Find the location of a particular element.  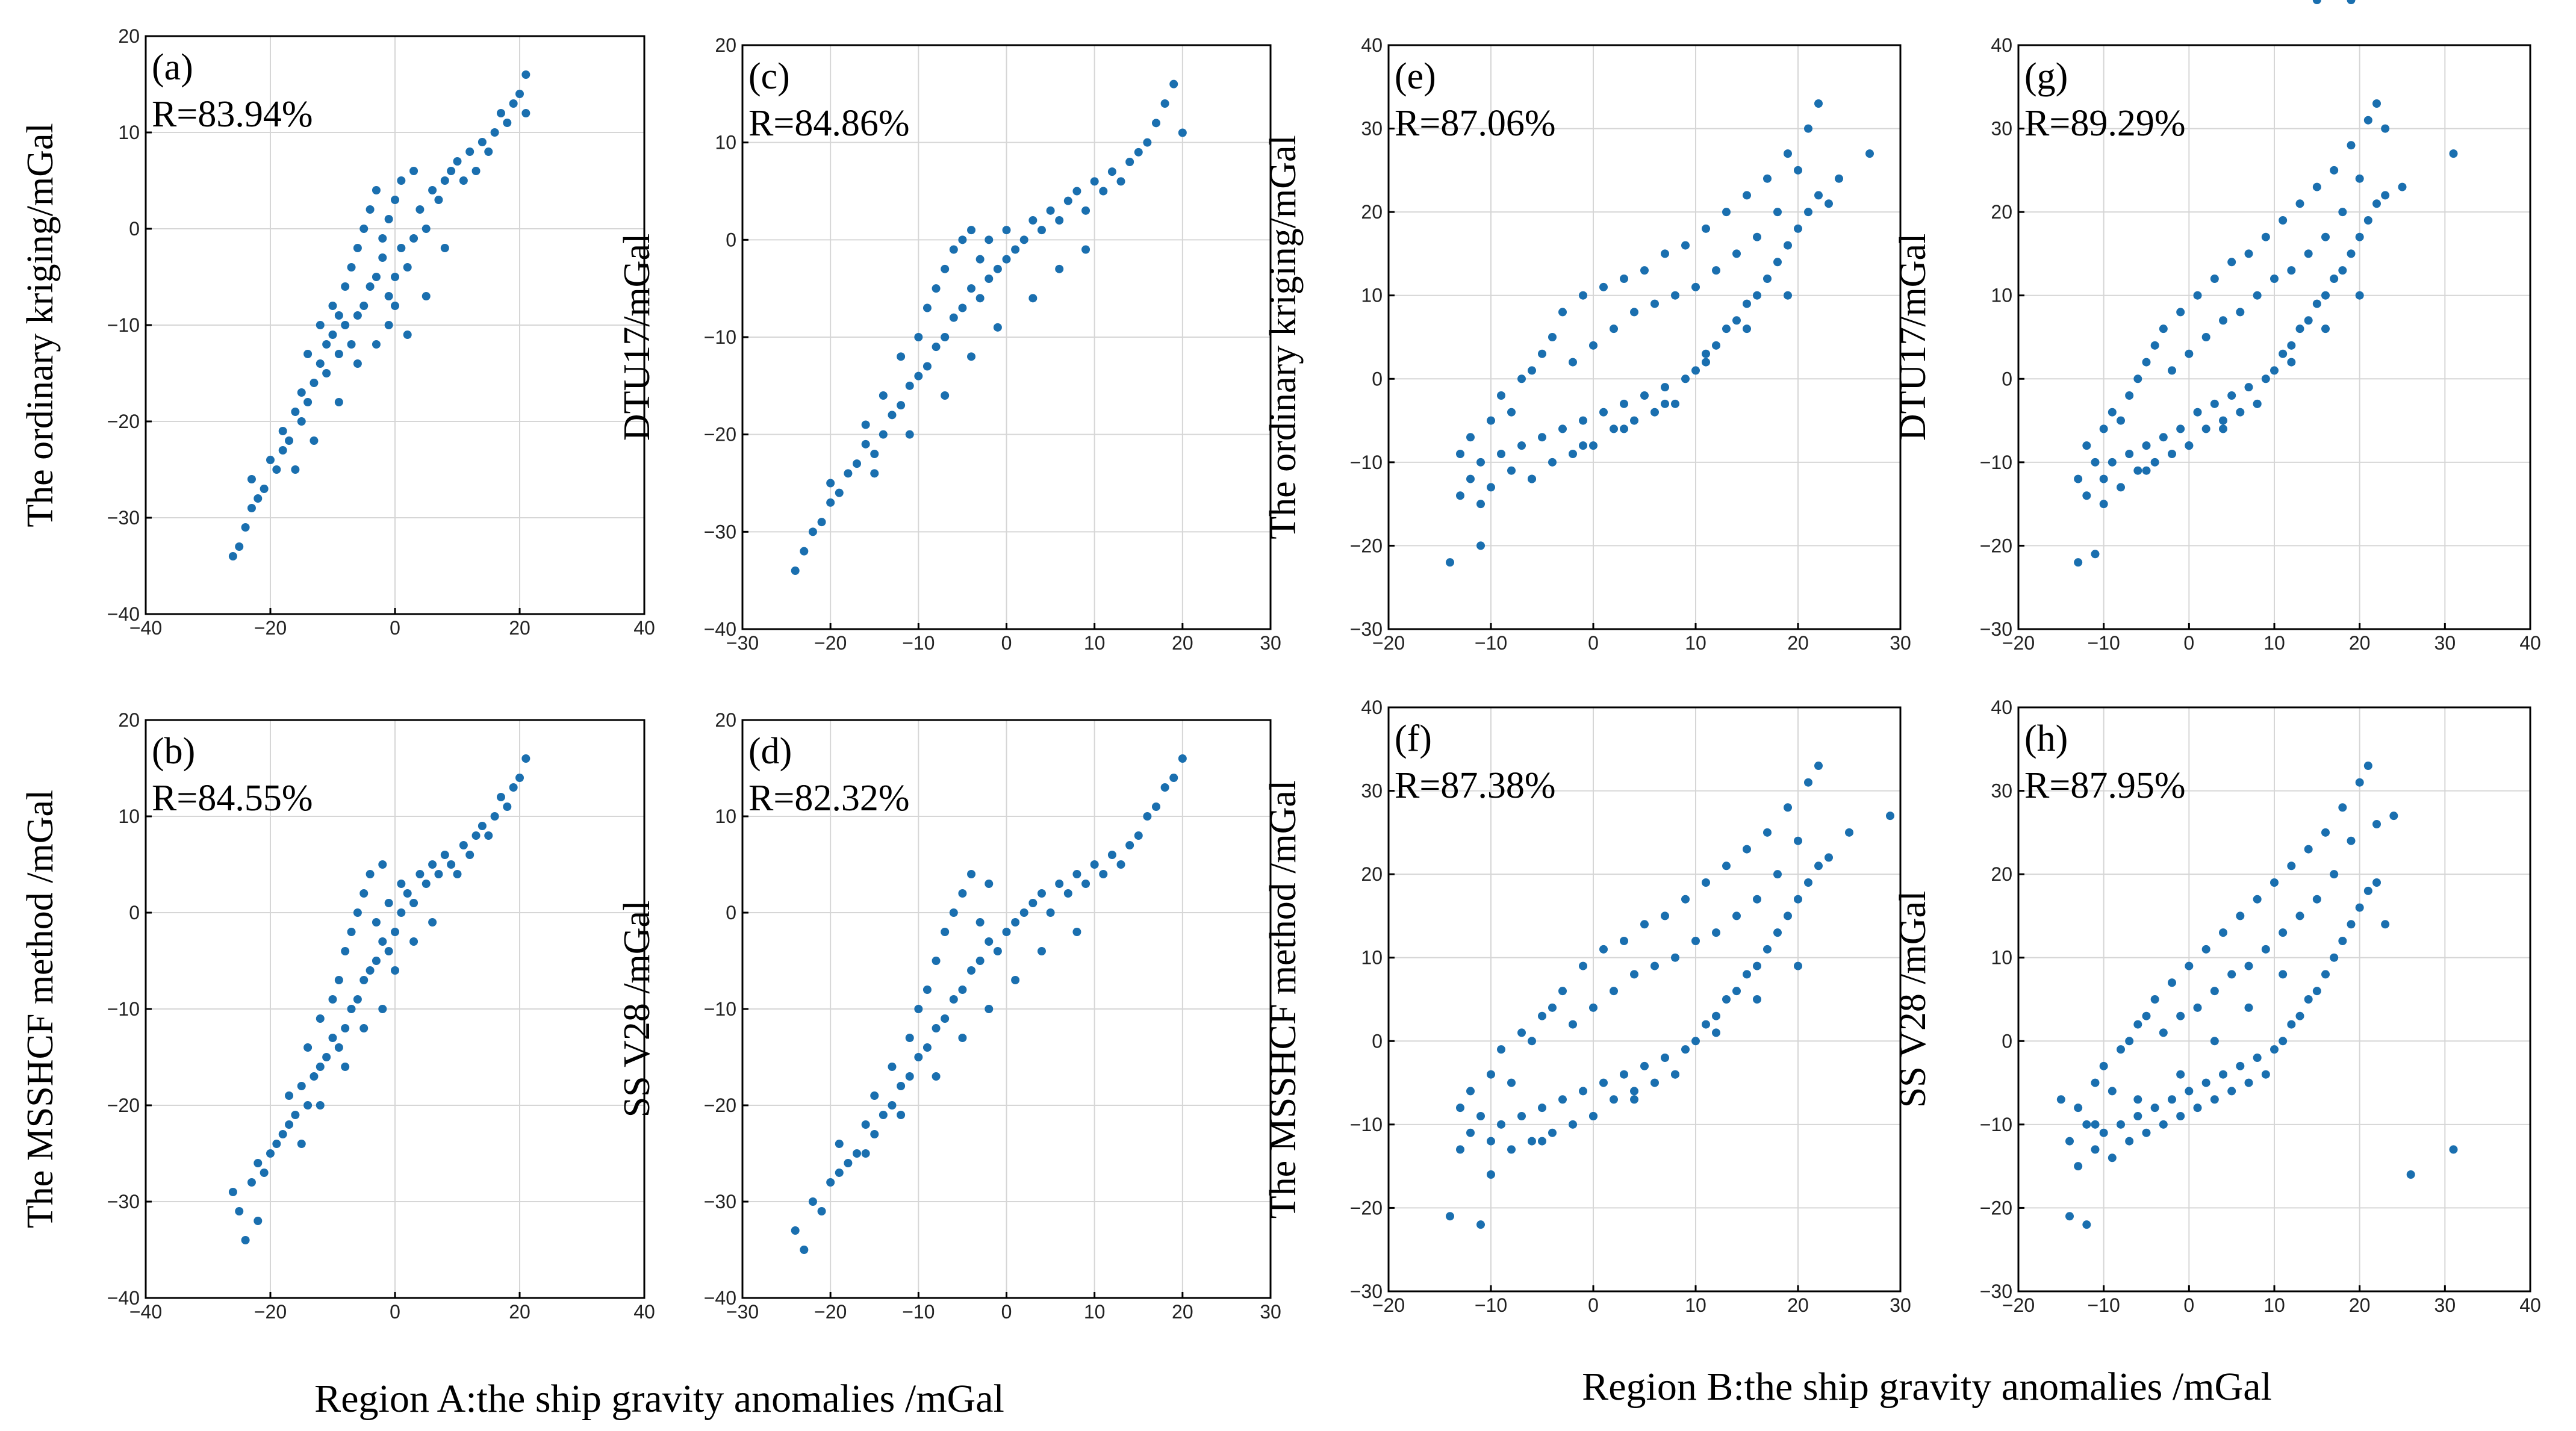

y-tick-label: 10 is located at coordinates (1372, 295).